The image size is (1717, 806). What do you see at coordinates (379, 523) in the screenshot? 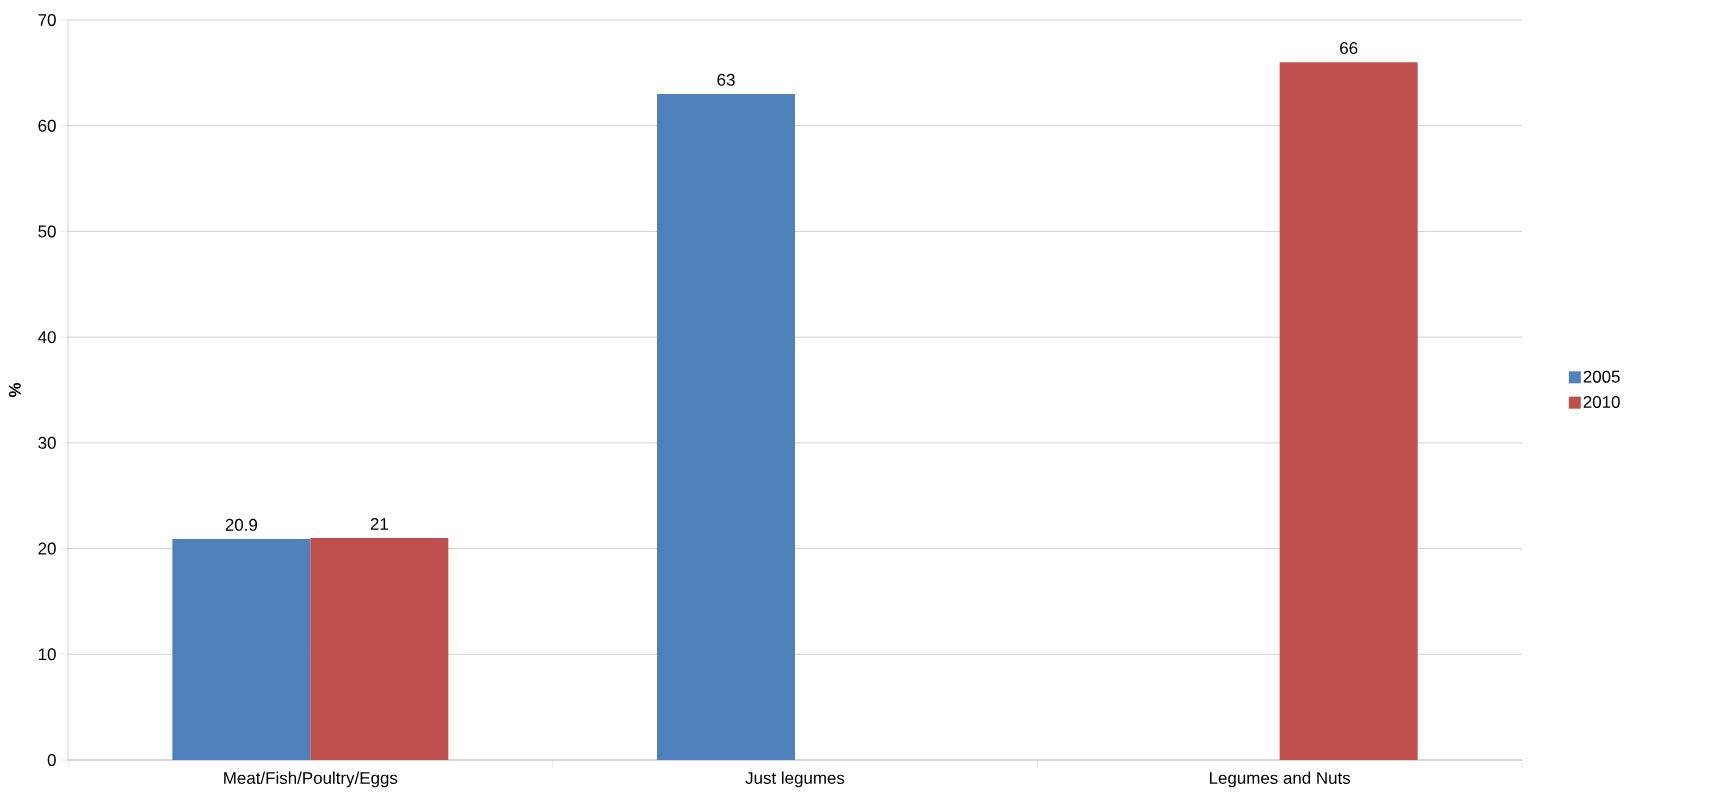
I see `data-label: 21` at bounding box center [379, 523].